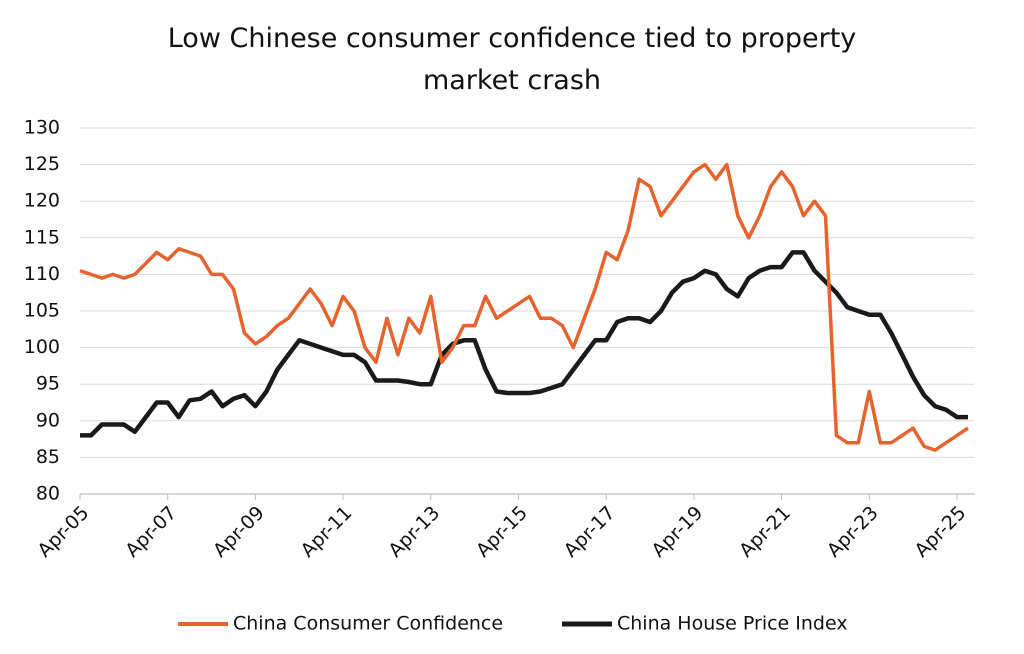 The image size is (1024, 654). I want to click on y-tick-label: 100, so click(42, 347).